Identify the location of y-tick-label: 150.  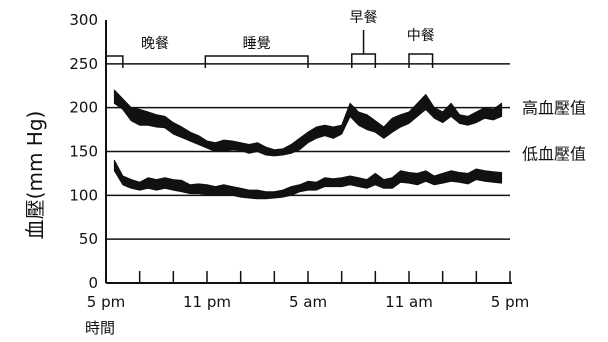
(83, 152).